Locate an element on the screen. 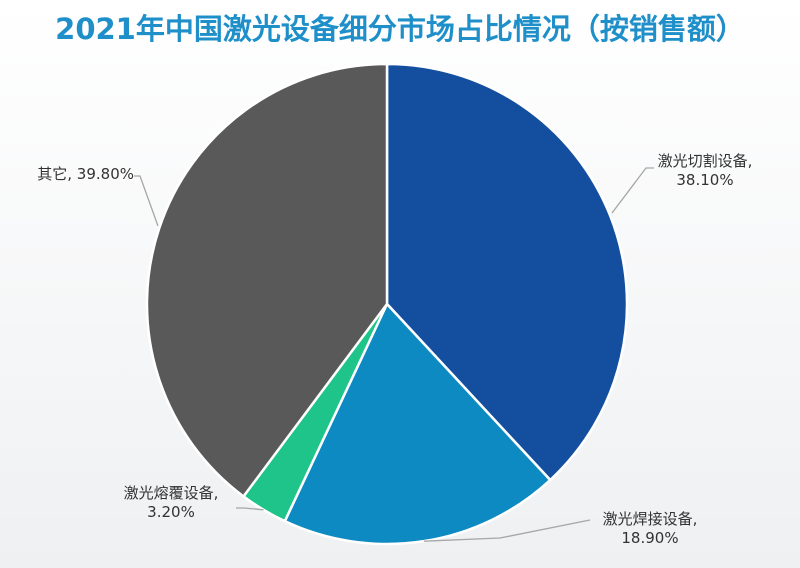 The image size is (800, 568). slice-name-cladding: 激光熔覆设备 is located at coordinates (168, 493).